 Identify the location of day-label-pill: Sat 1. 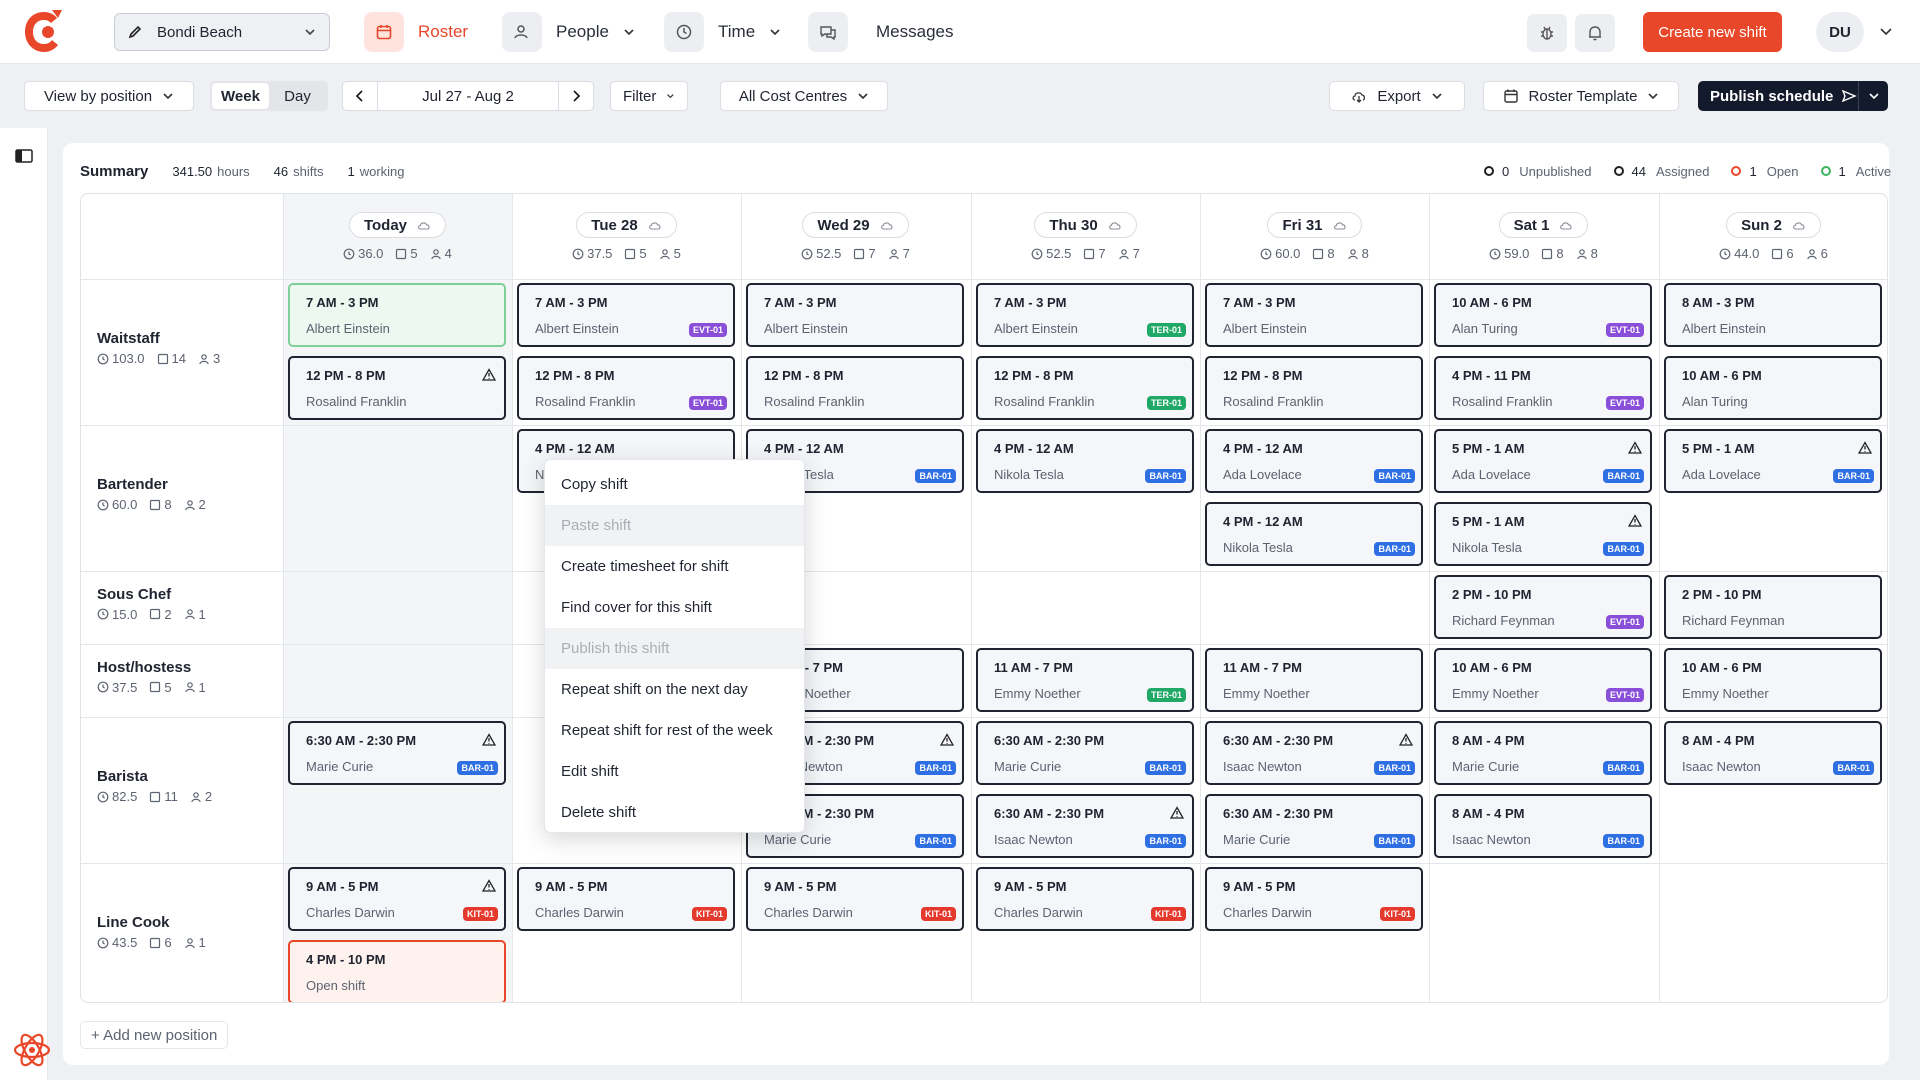
(1543, 225).